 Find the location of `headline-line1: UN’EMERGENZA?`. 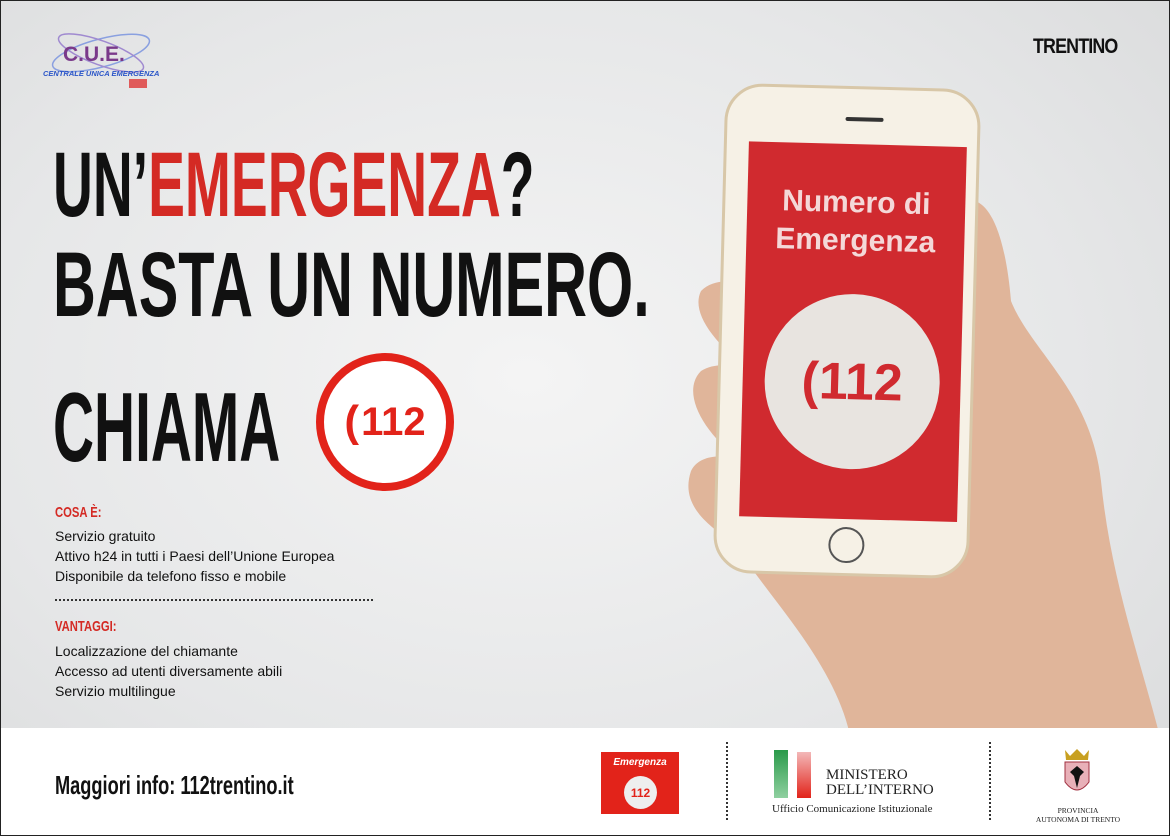

headline-line1: UN’EMERGENZA? is located at coordinates (293, 185).